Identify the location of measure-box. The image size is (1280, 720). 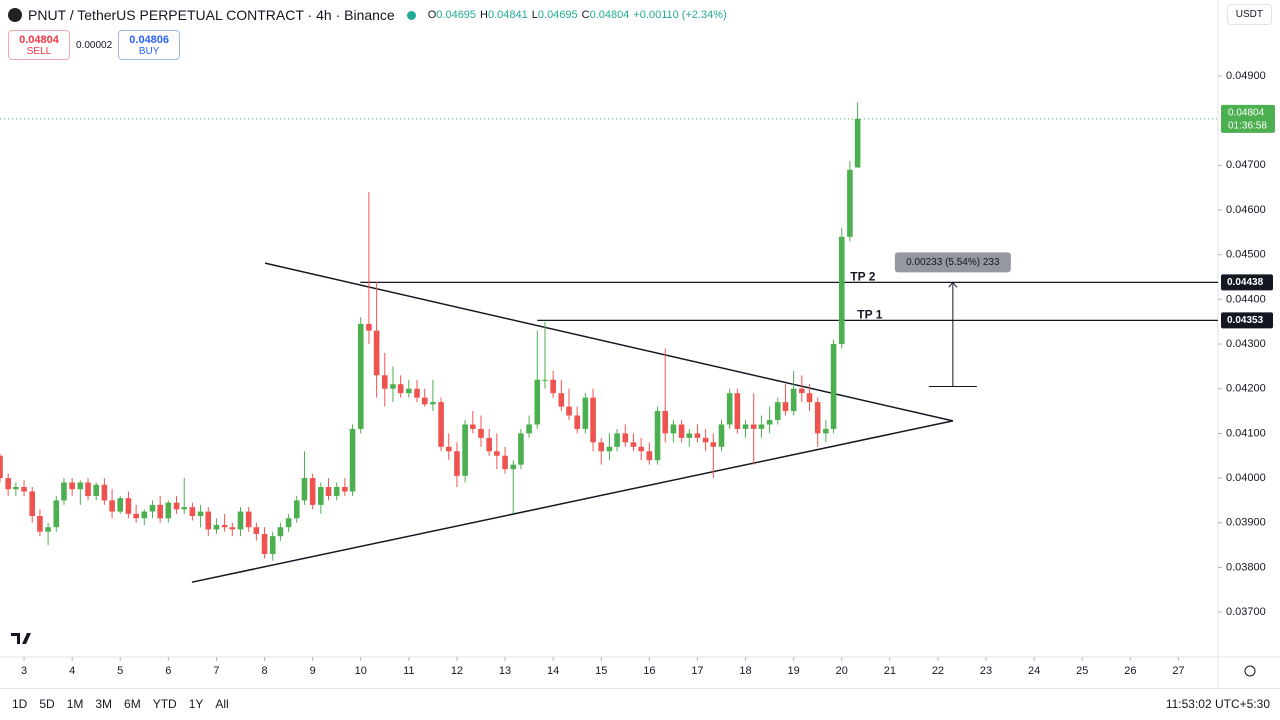
(952, 262).